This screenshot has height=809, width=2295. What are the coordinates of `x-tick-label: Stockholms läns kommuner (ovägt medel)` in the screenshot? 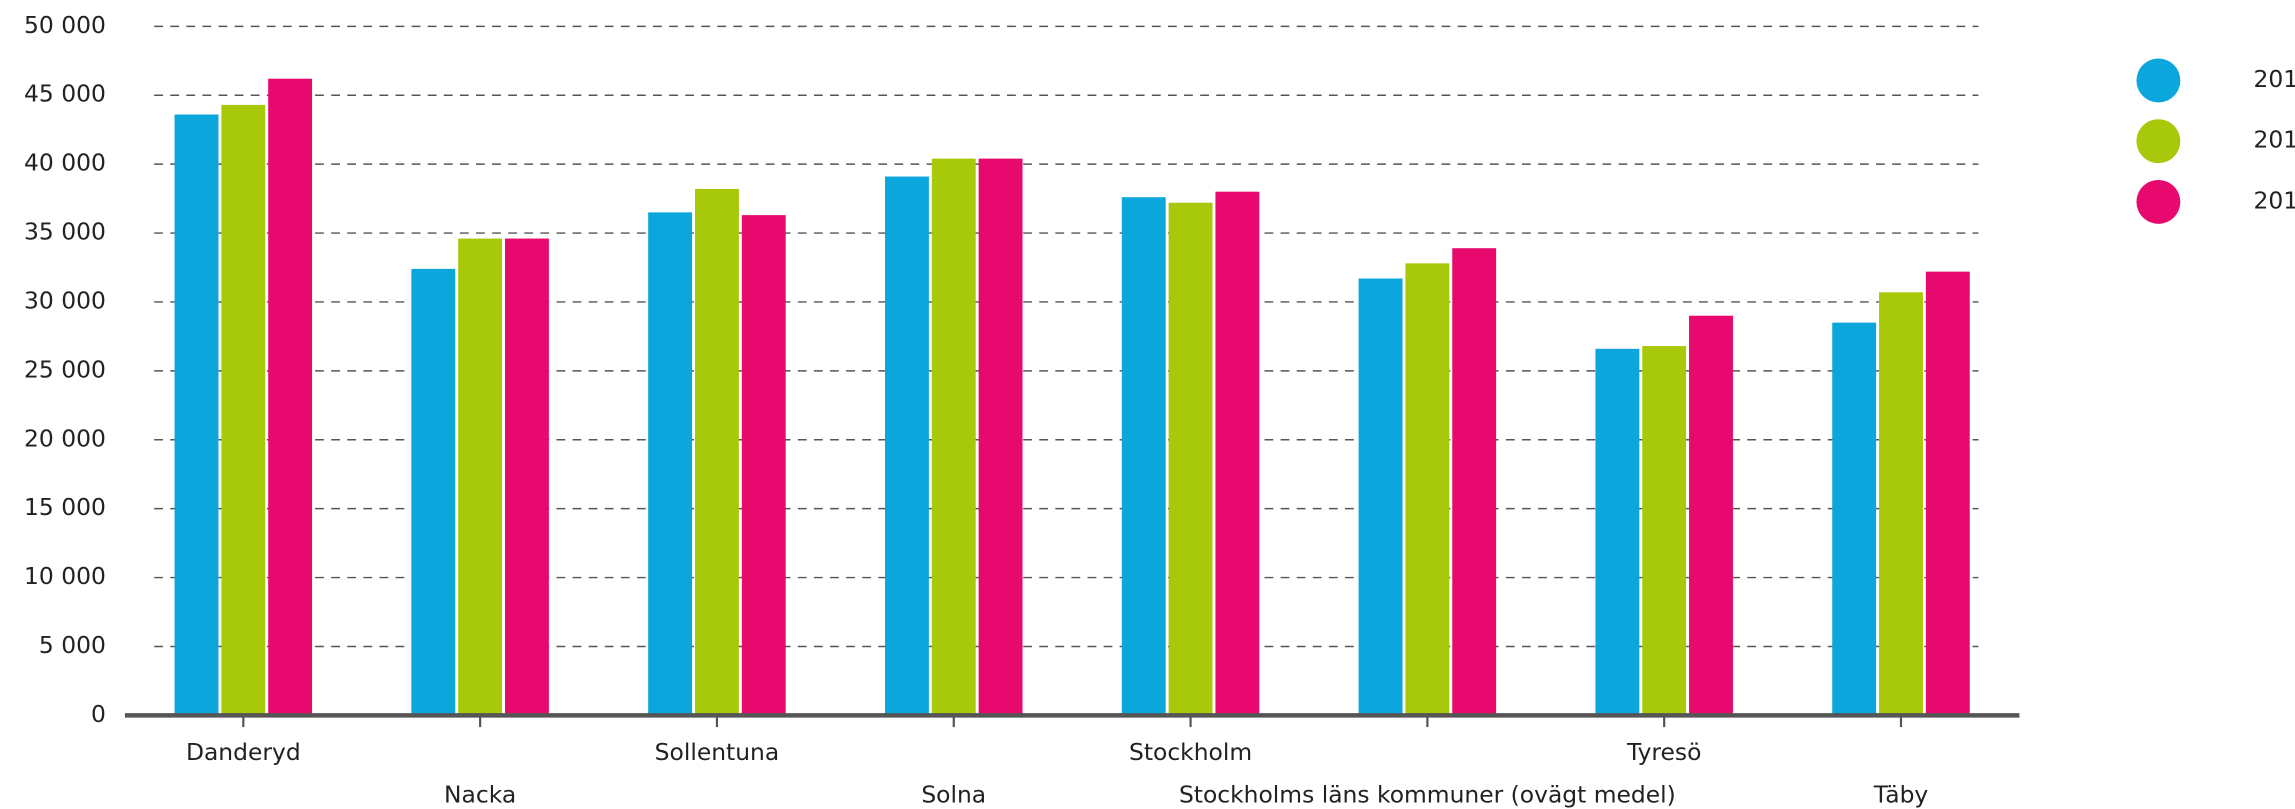 It's located at (1427, 794).